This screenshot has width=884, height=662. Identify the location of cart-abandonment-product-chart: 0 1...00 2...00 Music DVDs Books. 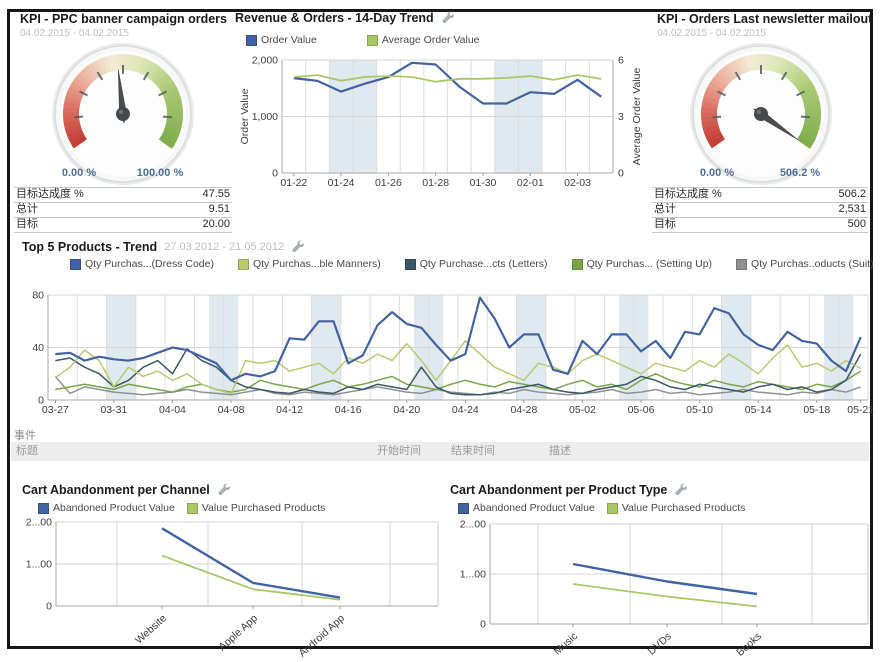
(664, 587).